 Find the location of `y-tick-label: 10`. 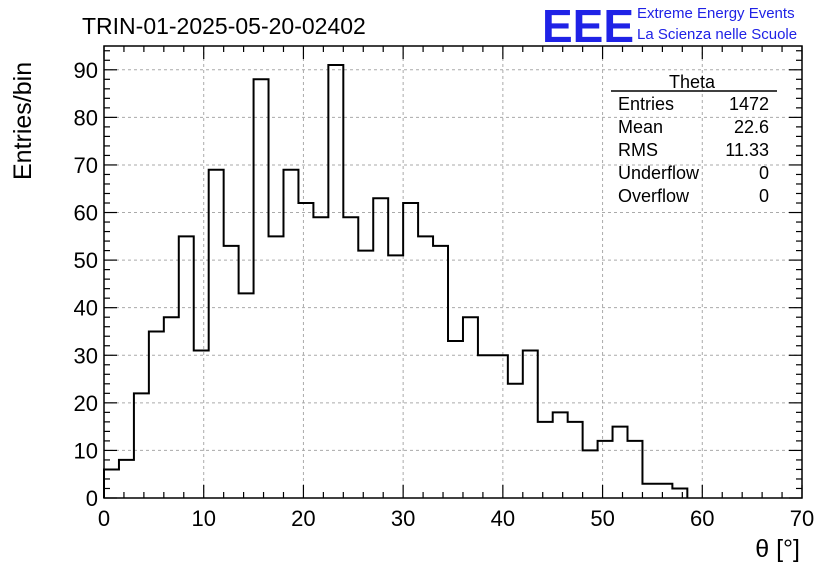

y-tick-label: 10 is located at coordinates (86, 450).